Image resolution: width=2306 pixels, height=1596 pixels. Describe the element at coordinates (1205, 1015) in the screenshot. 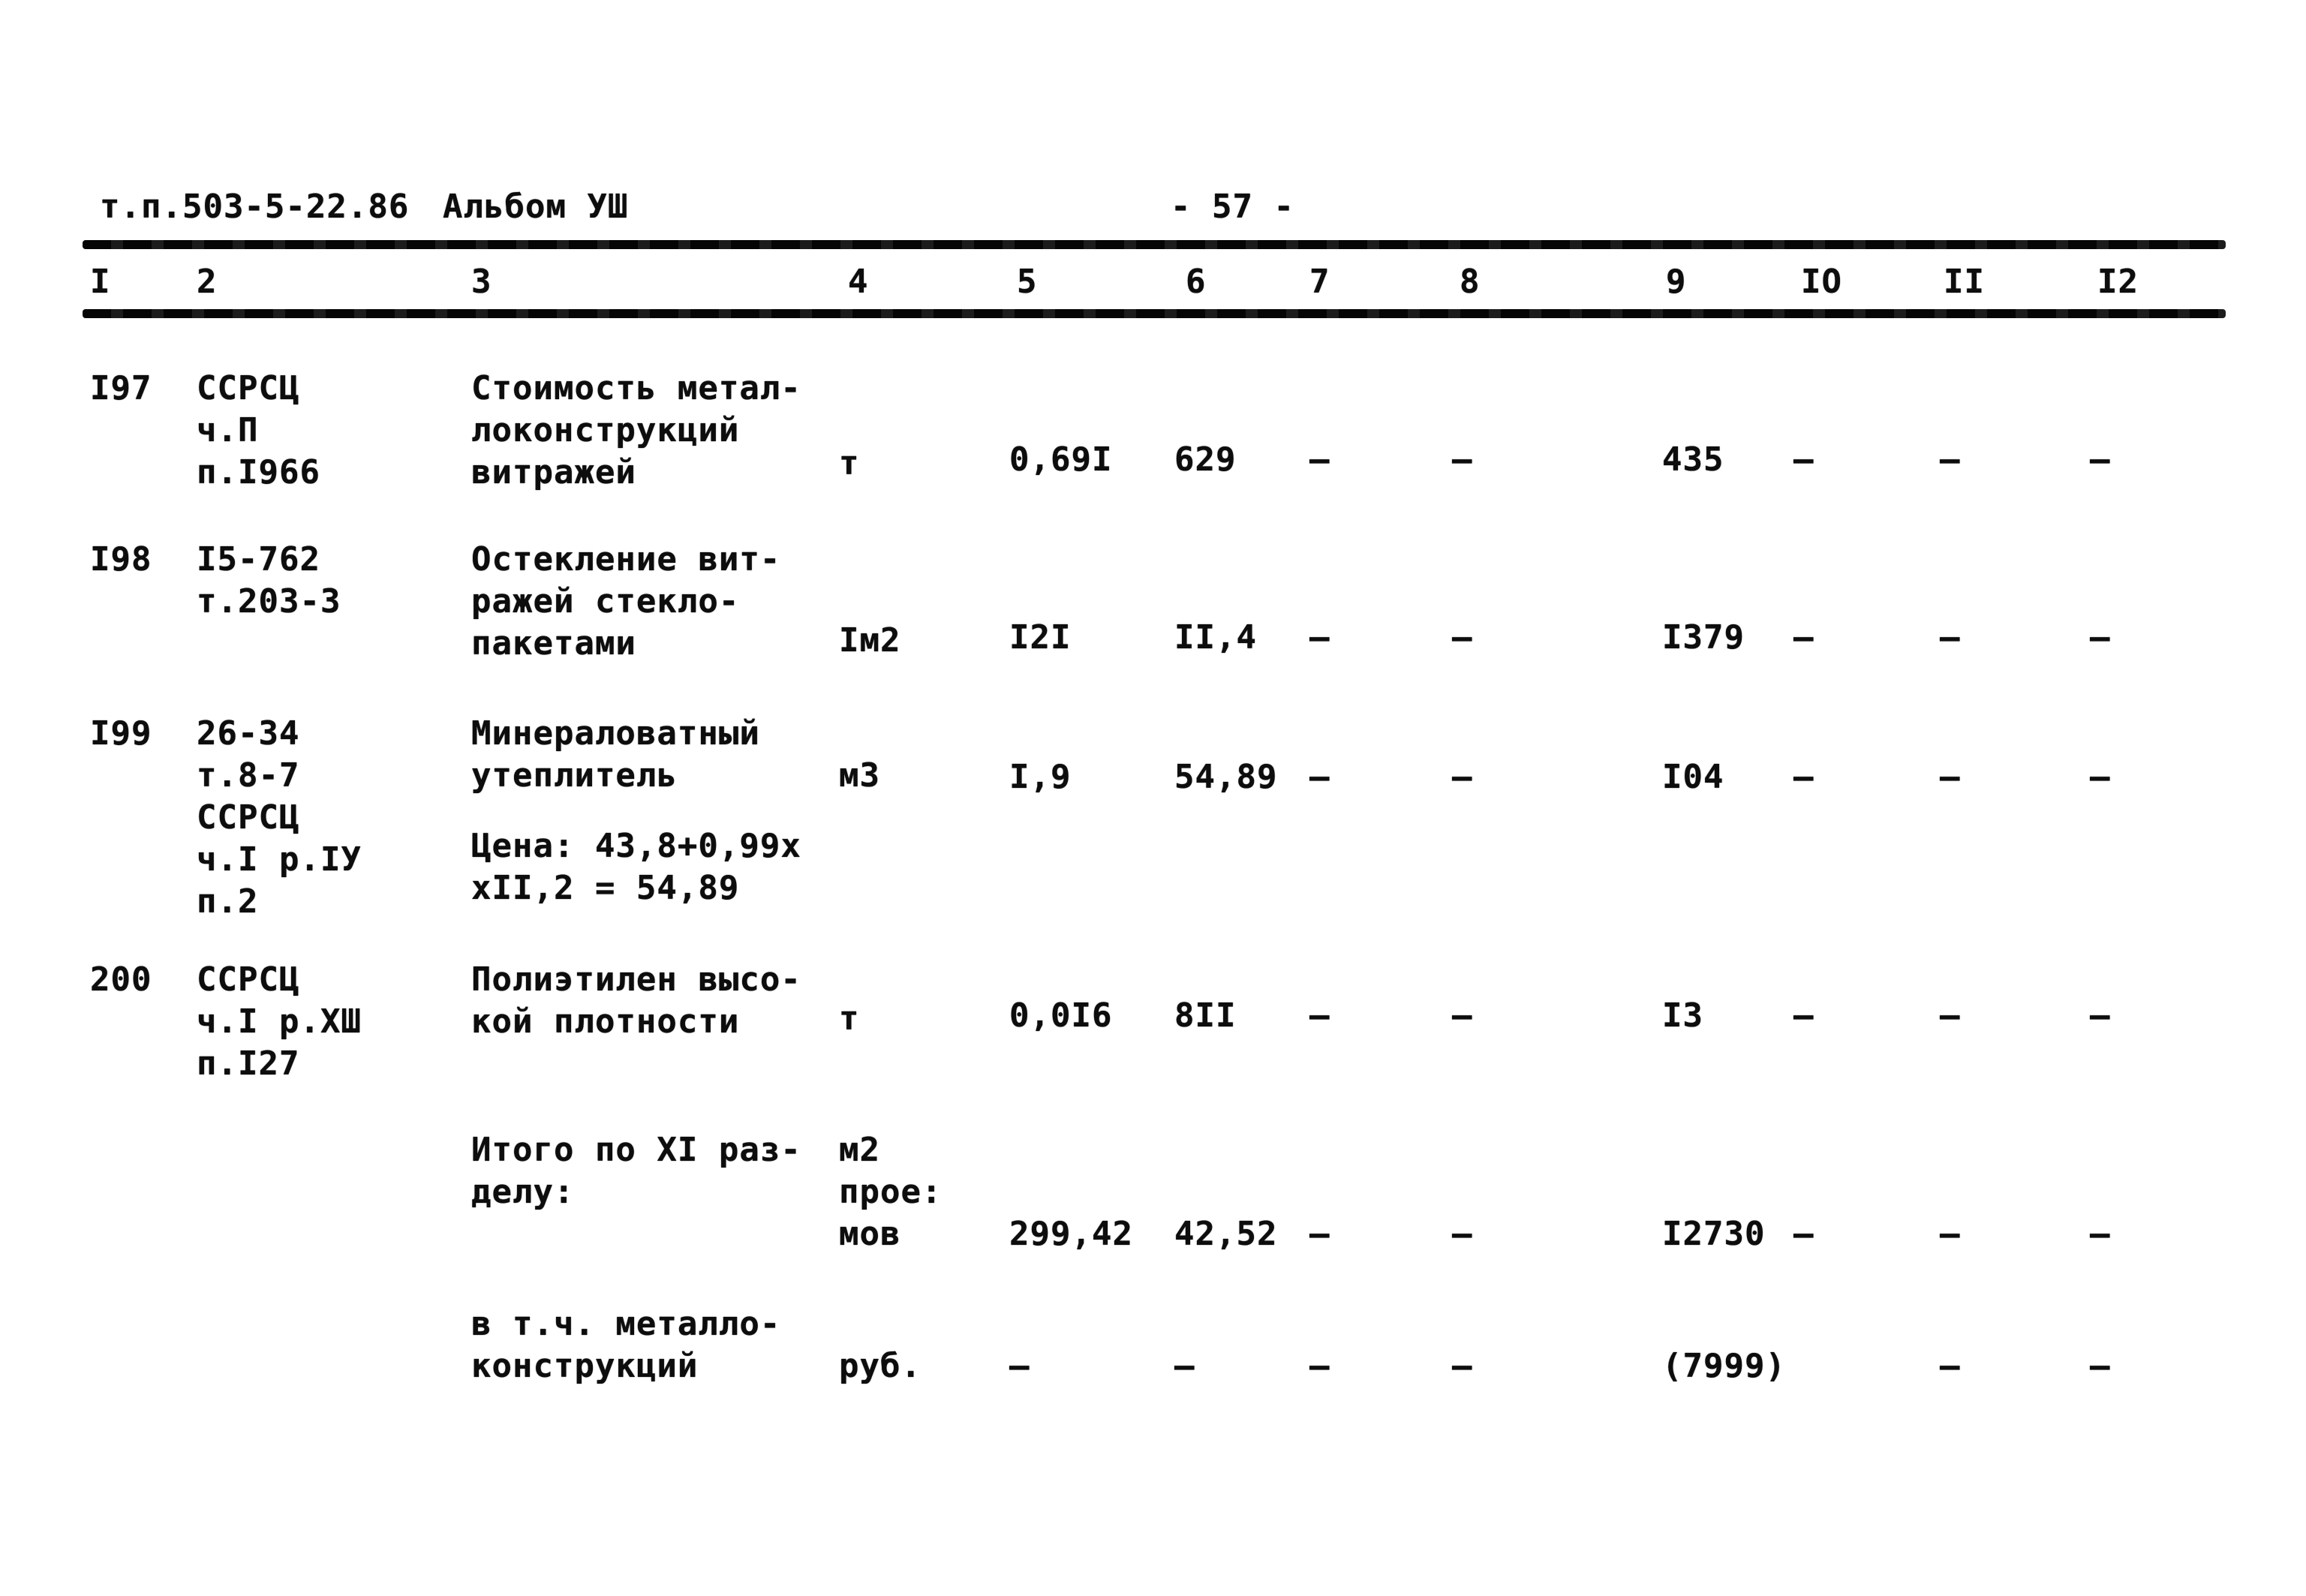

I see `unit-price-cell: 8II` at that location.